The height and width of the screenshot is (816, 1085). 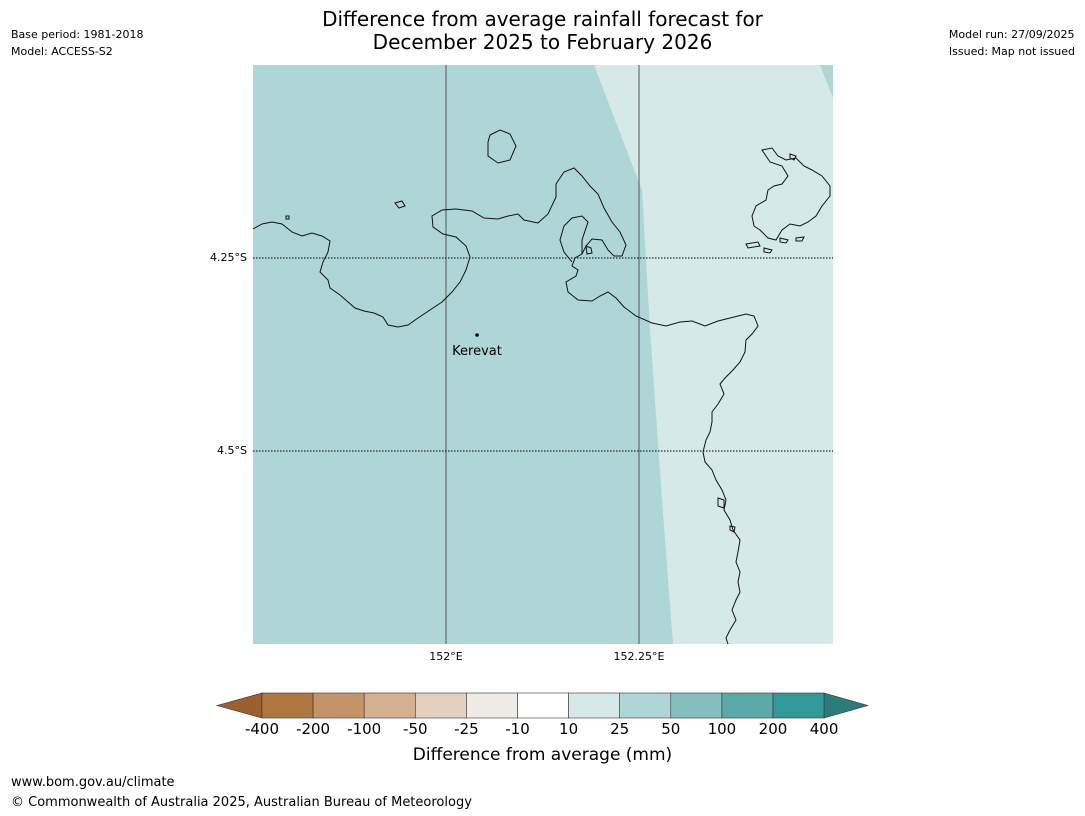 What do you see at coordinates (639, 656) in the screenshot?
I see `lon-label-152-25: 152.25°E` at bounding box center [639, 656].